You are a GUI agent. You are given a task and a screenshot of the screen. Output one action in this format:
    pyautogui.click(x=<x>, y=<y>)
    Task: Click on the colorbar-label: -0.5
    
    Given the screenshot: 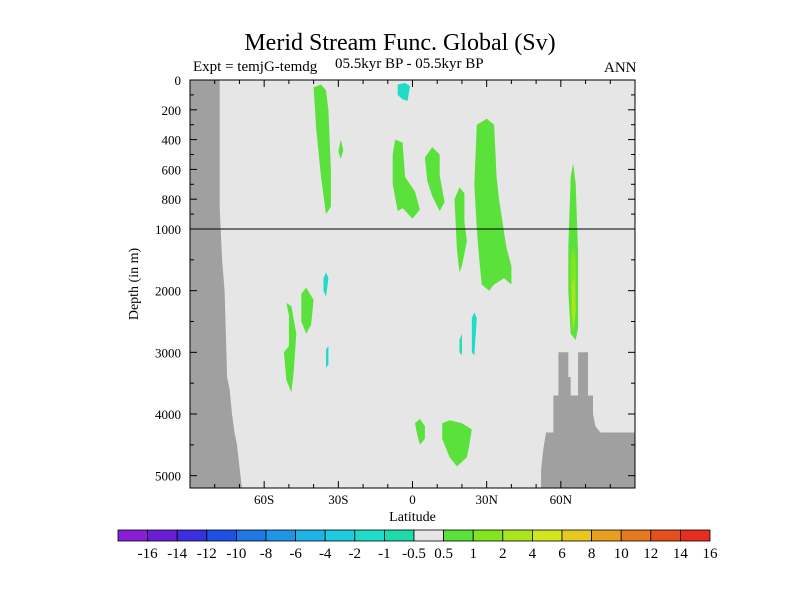 What is the action you would take?
    pyautogui.click(x=414, y=554)
    